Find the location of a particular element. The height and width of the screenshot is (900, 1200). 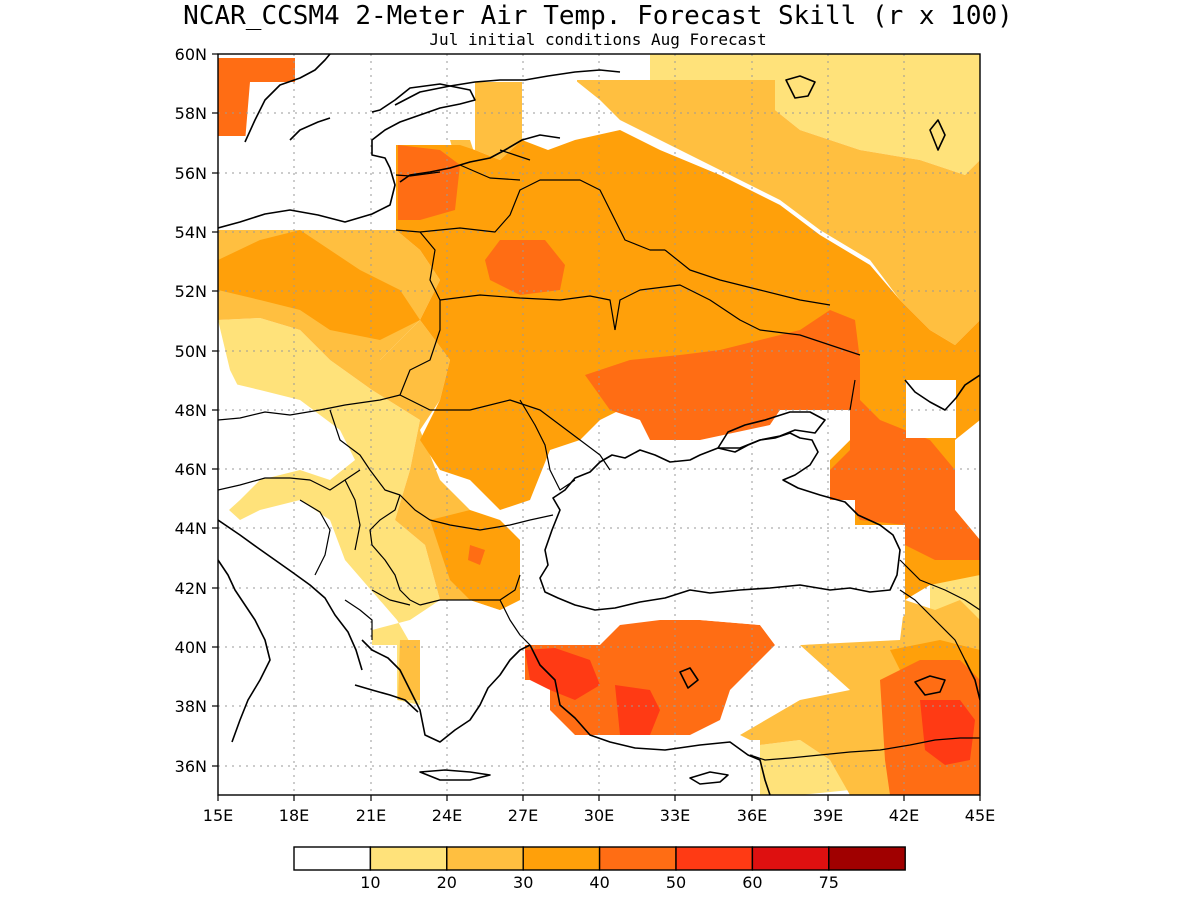

lat-label: 60N is located at coordinates (191, 54).